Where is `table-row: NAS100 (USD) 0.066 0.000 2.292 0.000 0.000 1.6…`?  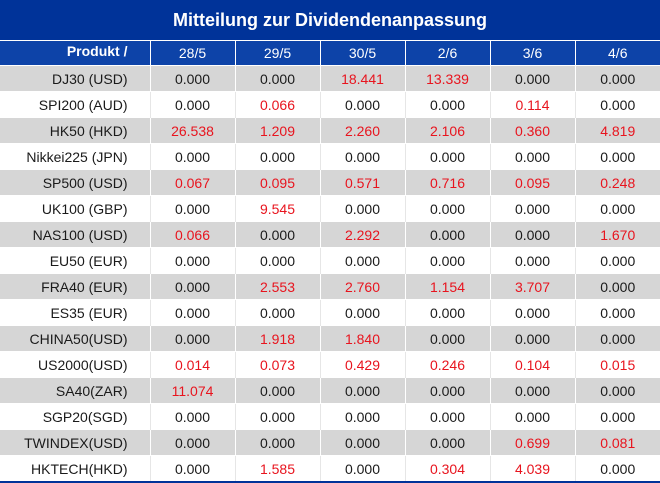
table-row: NAS100 (USD) 0.066 0.000 2.292 0.000 0.000 1.6… is located at coordinates (330, 234).